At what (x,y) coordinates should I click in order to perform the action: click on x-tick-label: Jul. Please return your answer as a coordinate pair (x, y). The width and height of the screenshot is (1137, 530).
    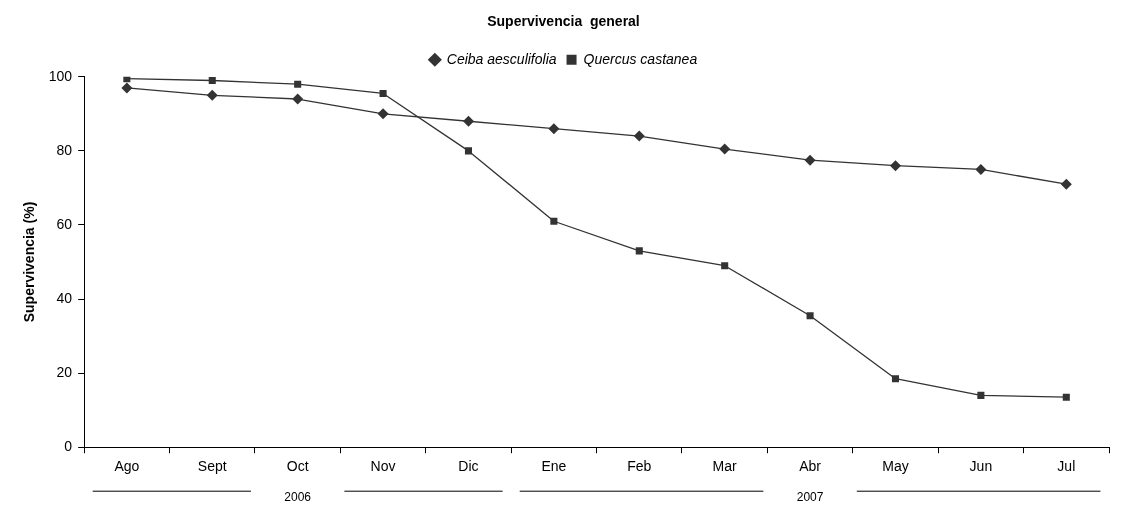
    Looking at the image, I should click on (1066, 466).